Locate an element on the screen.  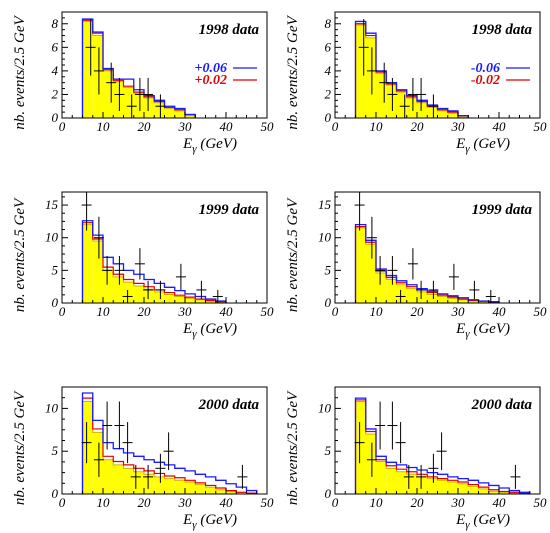
y-tick-label: 5 is located at coordinates (328, 450).